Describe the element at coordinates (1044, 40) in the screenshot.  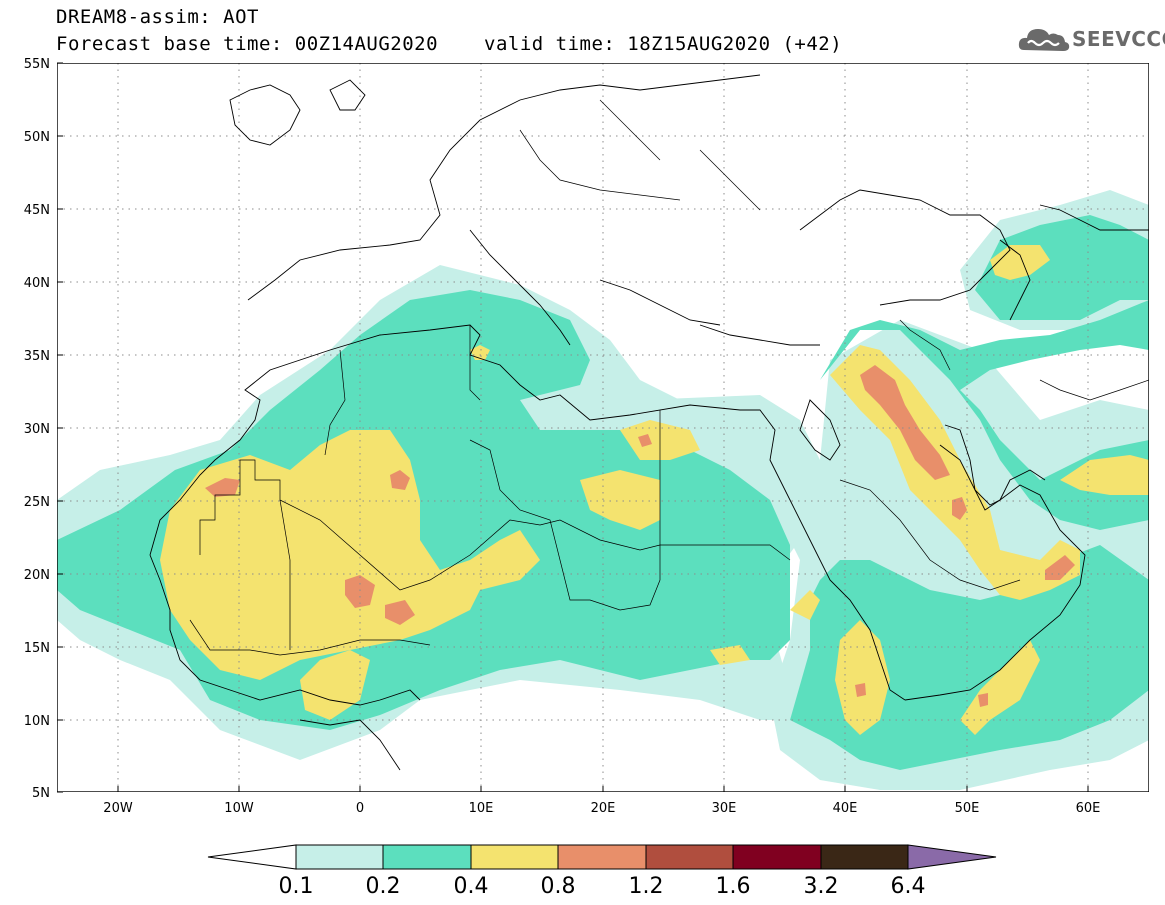
I see `cloud-icon` at that location.